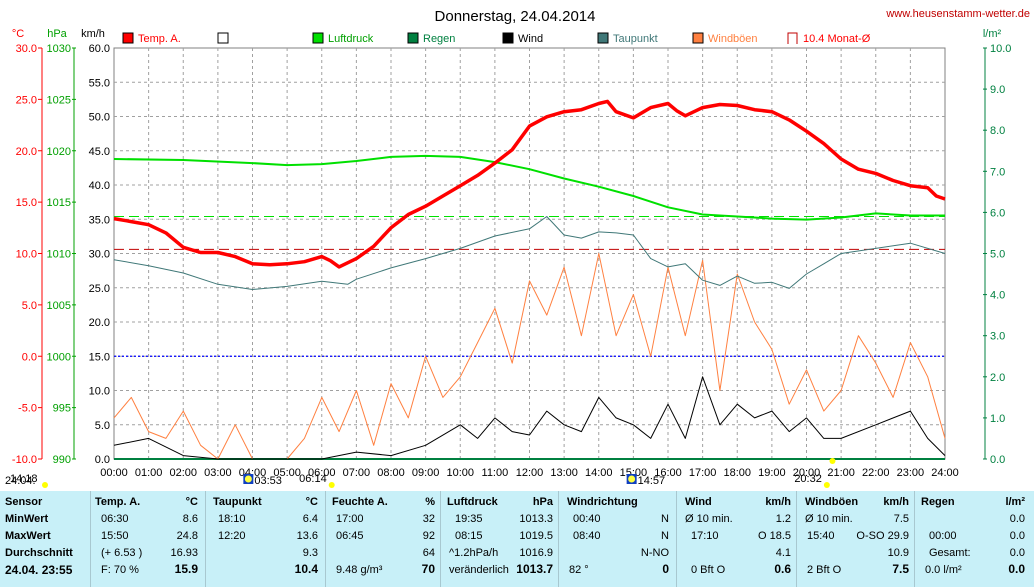  Describe the element at coordinates (882, 536) in the screenshot. I see `gust-max: O-SO 29.9` at that location.